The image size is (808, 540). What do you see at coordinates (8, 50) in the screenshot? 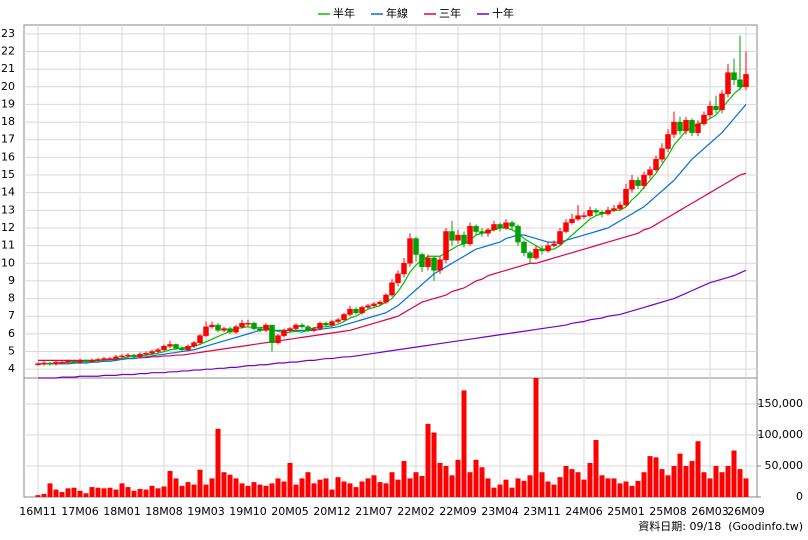
I see `y-tick-label: 22` at bounding box center [8, 50].